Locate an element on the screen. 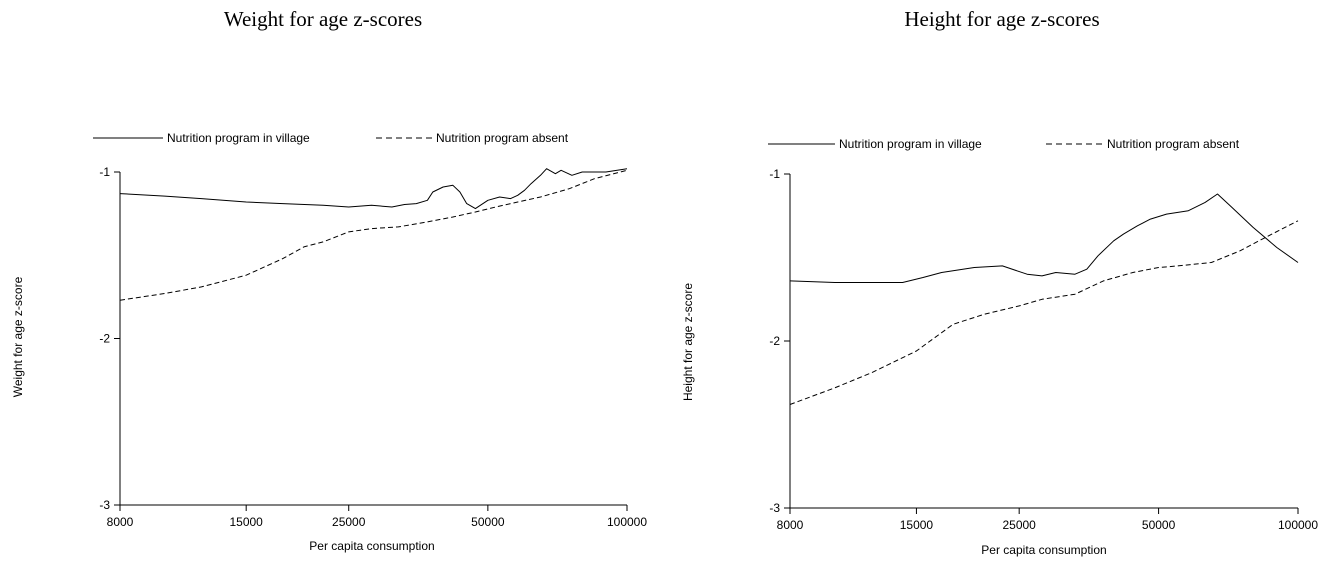  weight-y-axis-label: Weight for age z-score is located at coordinates (18, 336).